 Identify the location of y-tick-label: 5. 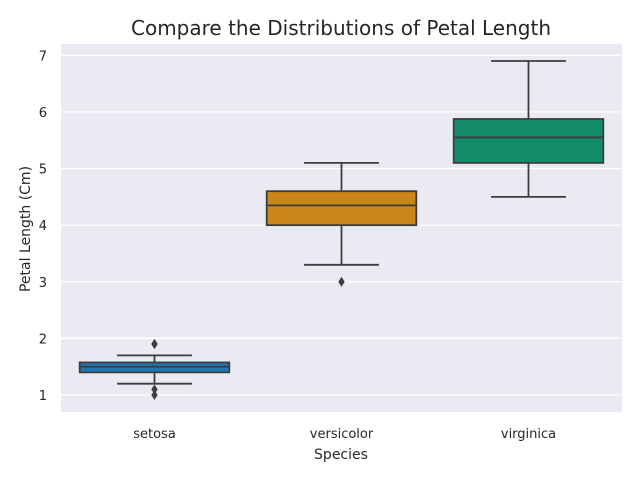
(43, 170).